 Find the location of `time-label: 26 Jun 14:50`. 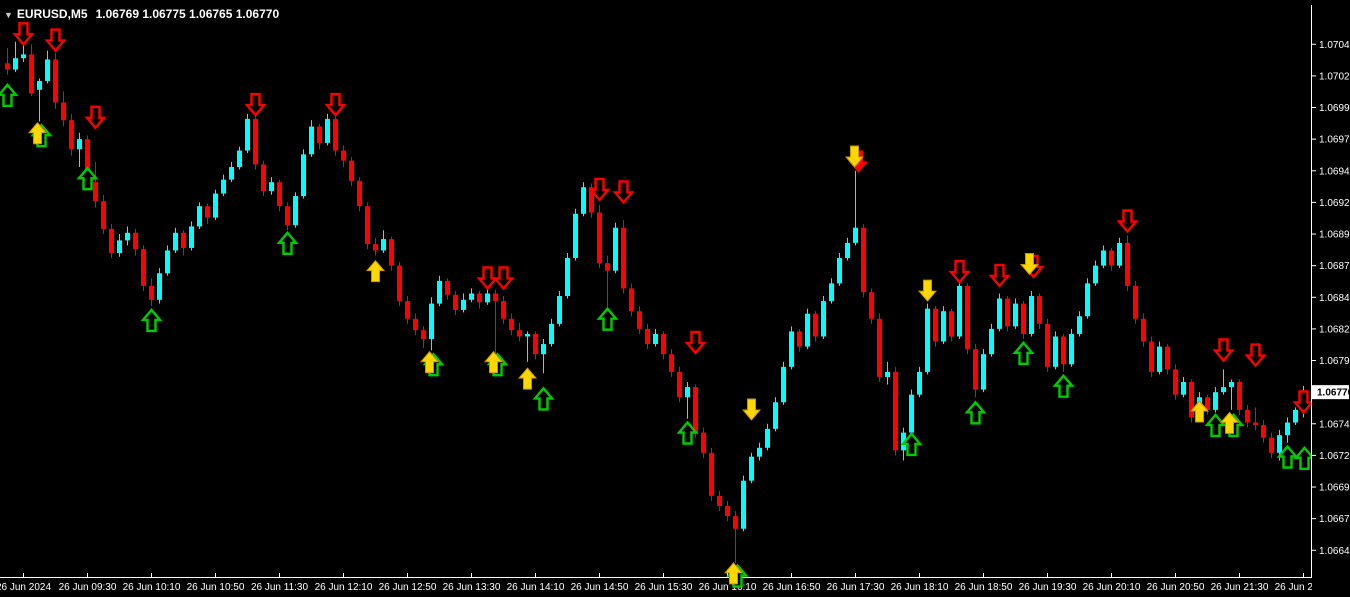

time-label: 26 Jun 14:50 is located at coordinates (600, 587).